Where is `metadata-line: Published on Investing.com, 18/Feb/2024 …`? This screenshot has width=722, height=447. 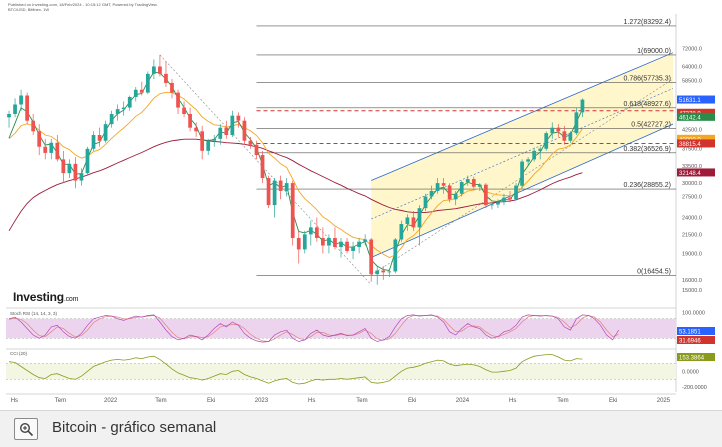
metadata-line: Published on Investing.com, 18/Feb/2024 … is located at coordinates (83, 4).